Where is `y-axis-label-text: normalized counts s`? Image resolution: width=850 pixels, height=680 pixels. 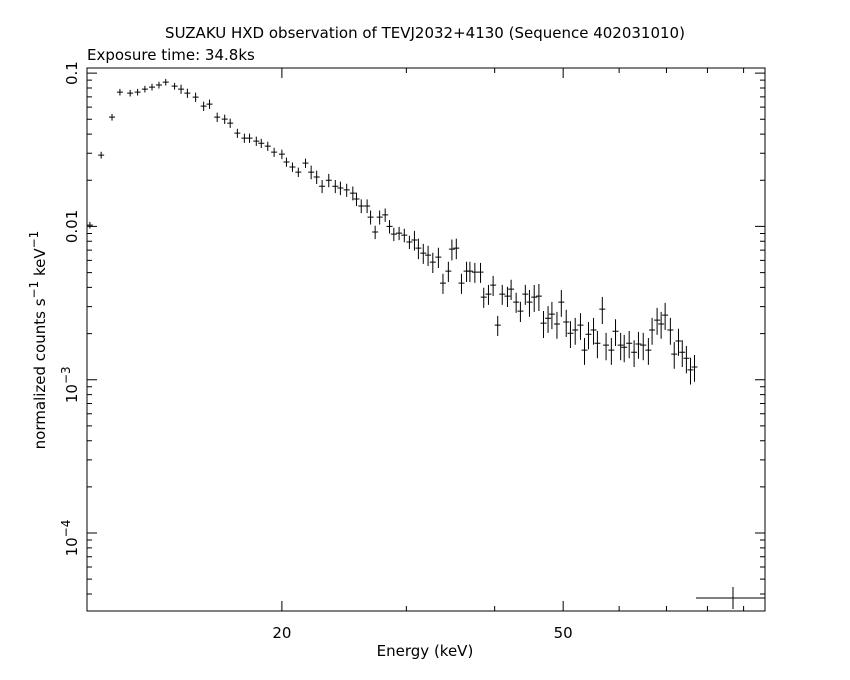 y-axis-label-text: normalized counts s is located at coordinates (40, 373).